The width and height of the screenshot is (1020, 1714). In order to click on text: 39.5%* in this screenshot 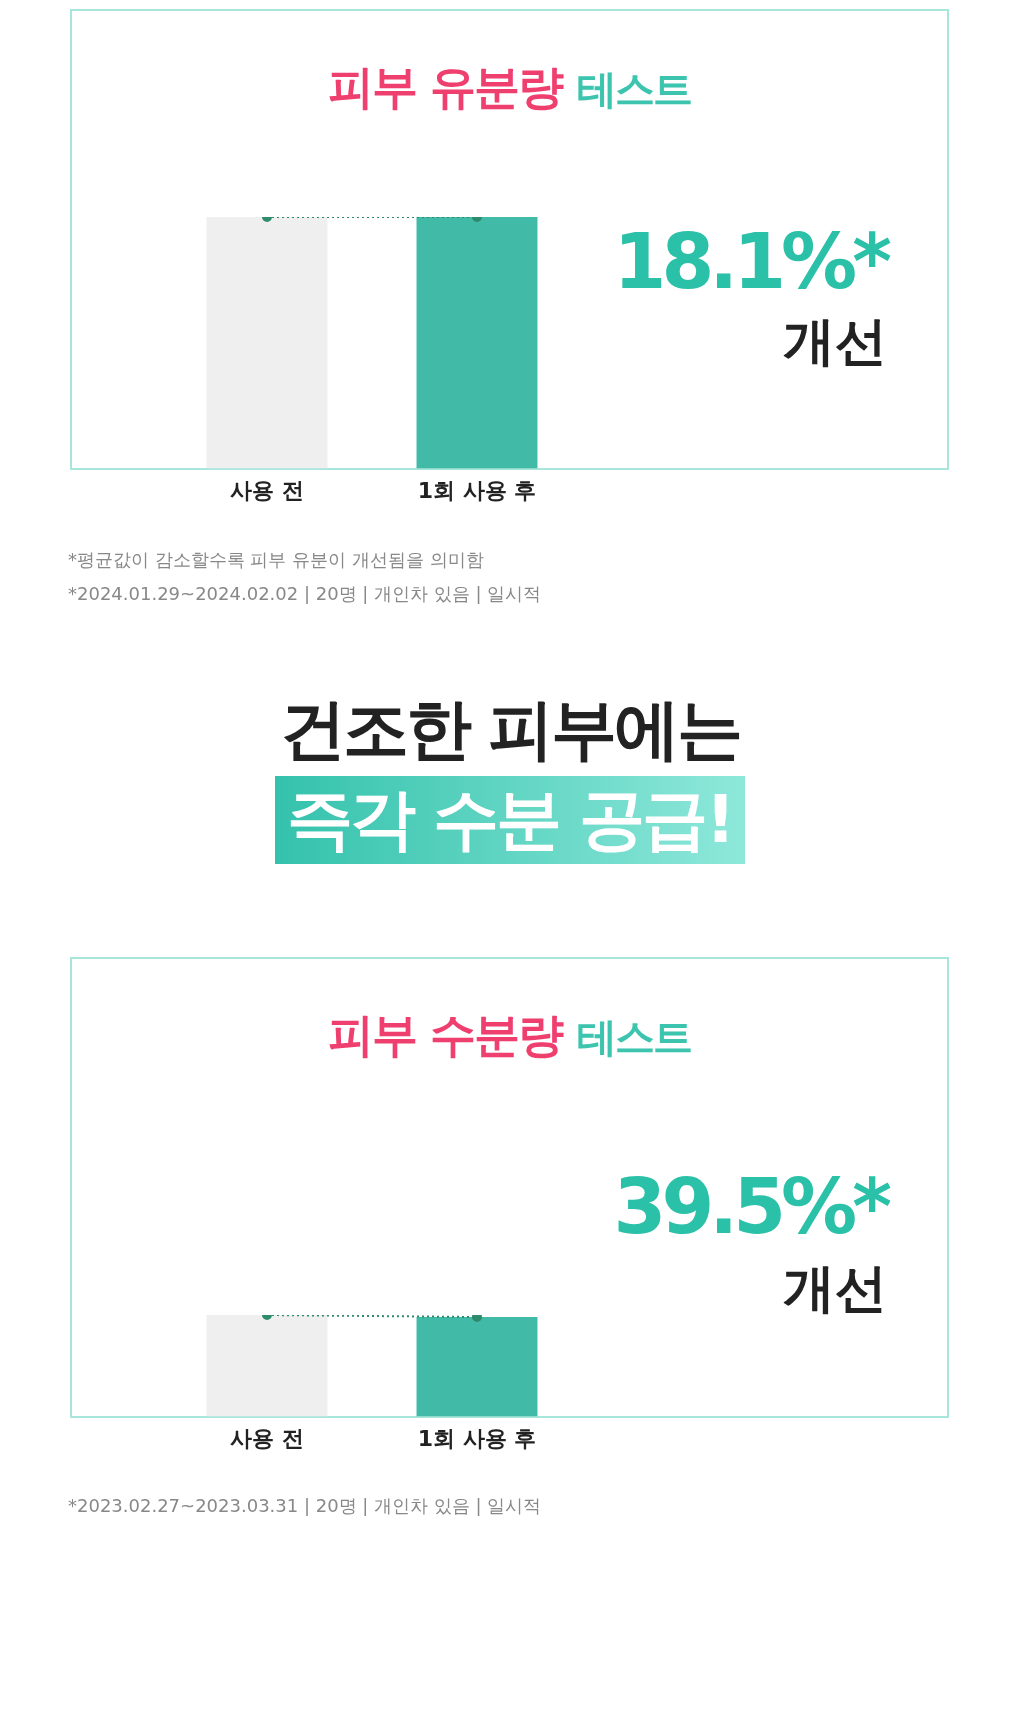, I will do `click(750, 1206)`.